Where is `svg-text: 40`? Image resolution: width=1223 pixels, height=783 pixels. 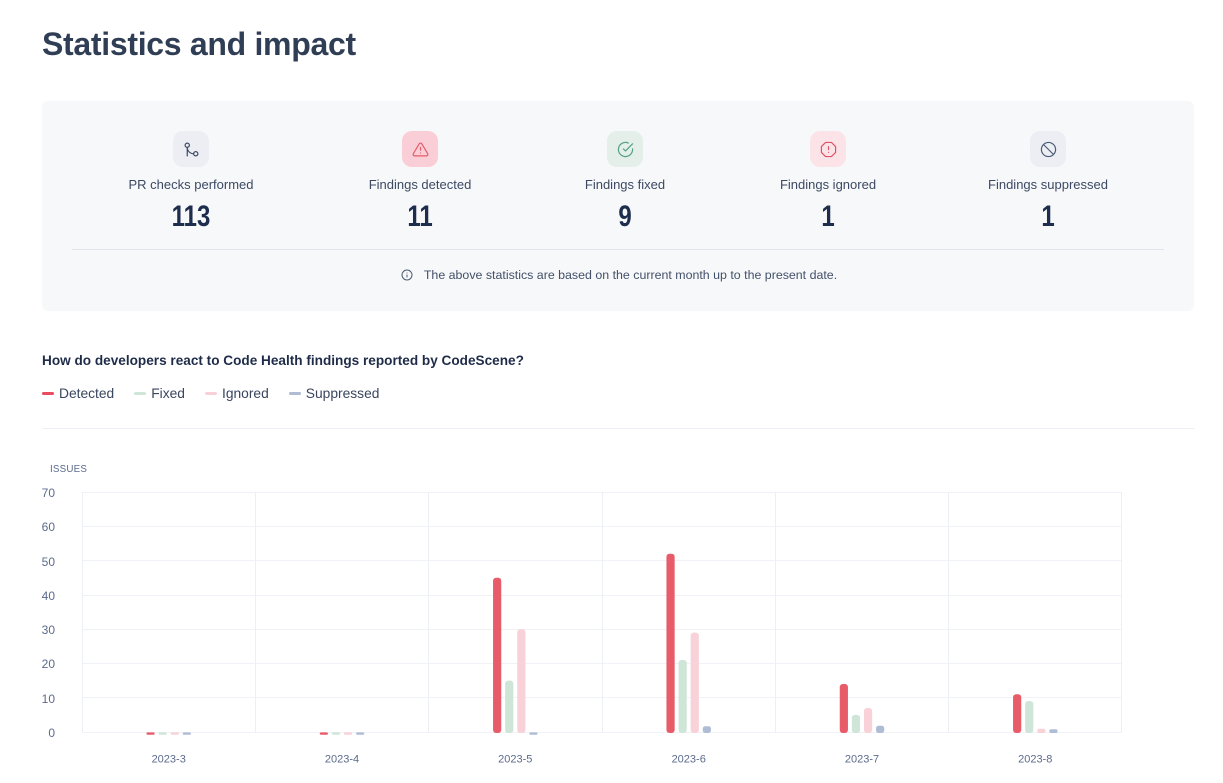
svg-text: 40 is located at coordinates (49, 596).